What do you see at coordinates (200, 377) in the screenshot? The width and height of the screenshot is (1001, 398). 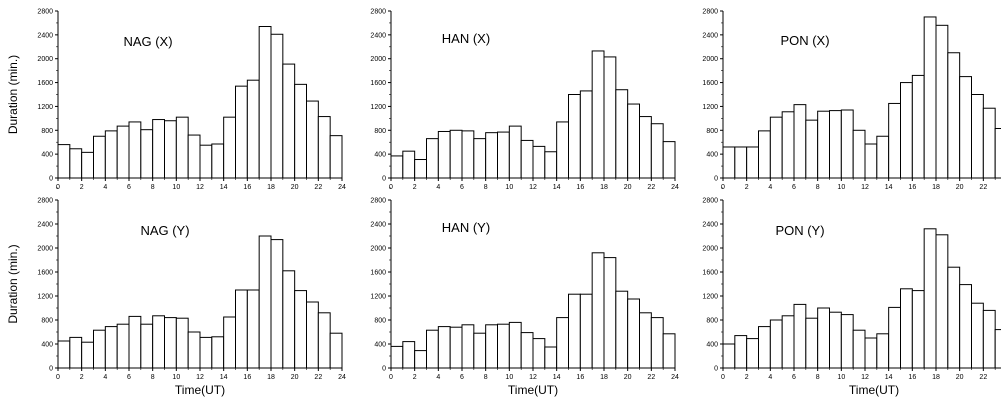 I see `x-tick-label: 12` at bounding box center [200, 377].